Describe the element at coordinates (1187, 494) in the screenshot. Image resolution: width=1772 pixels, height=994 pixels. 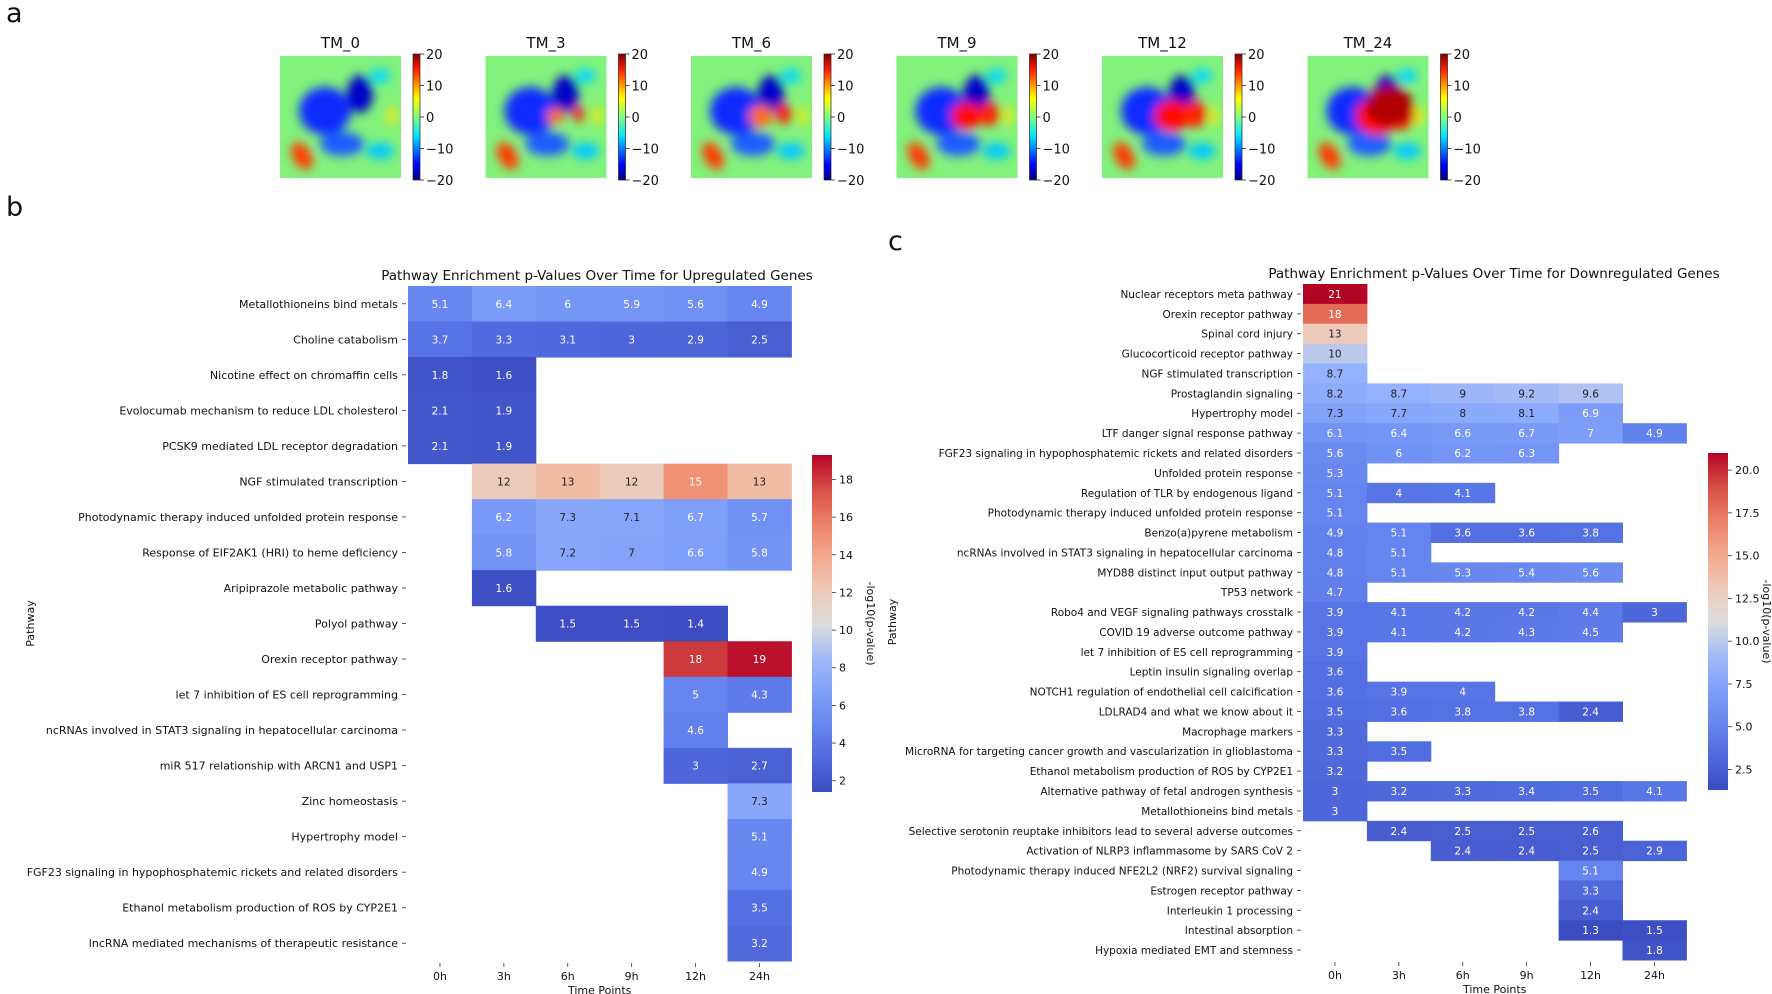
I see `row-label-regulation-of-tlr-by-endogenous-ligand: Regulation of TLR by endogenous ligand` at that location.